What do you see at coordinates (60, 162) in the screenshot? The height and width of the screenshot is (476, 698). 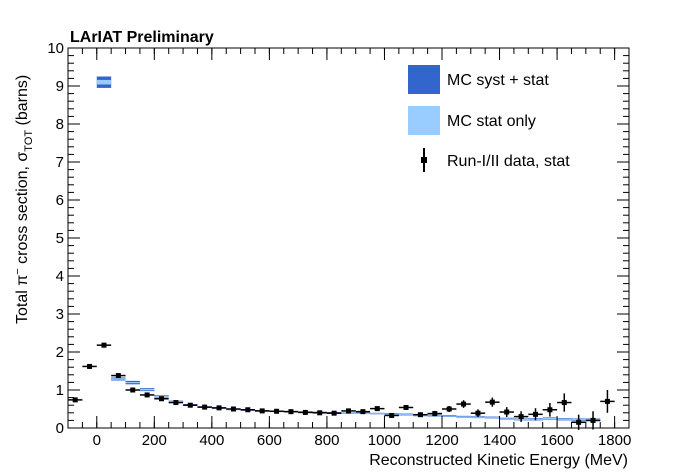 I see `y-tick-label: 7` at bounding box center [60, 162].